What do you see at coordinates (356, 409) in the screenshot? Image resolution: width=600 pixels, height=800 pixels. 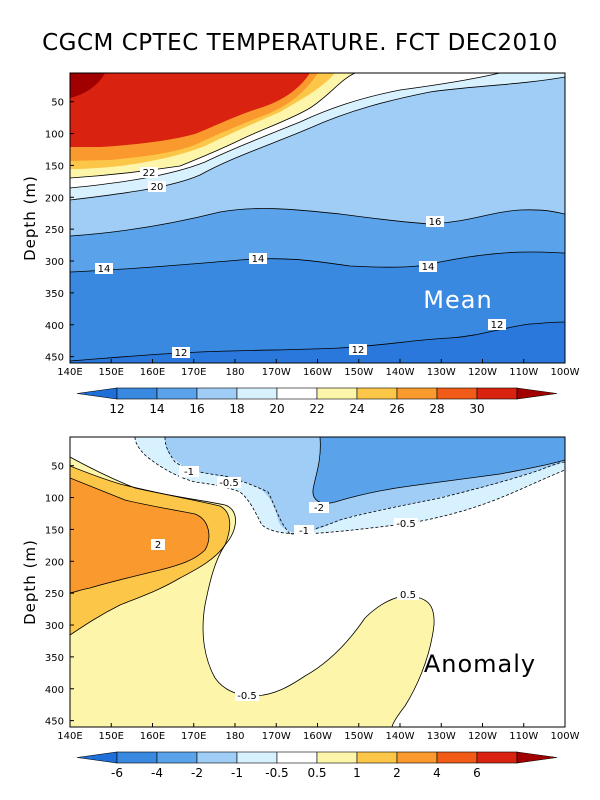 I see `colorbar-level-label: 24` at bounding box center [356, 409].